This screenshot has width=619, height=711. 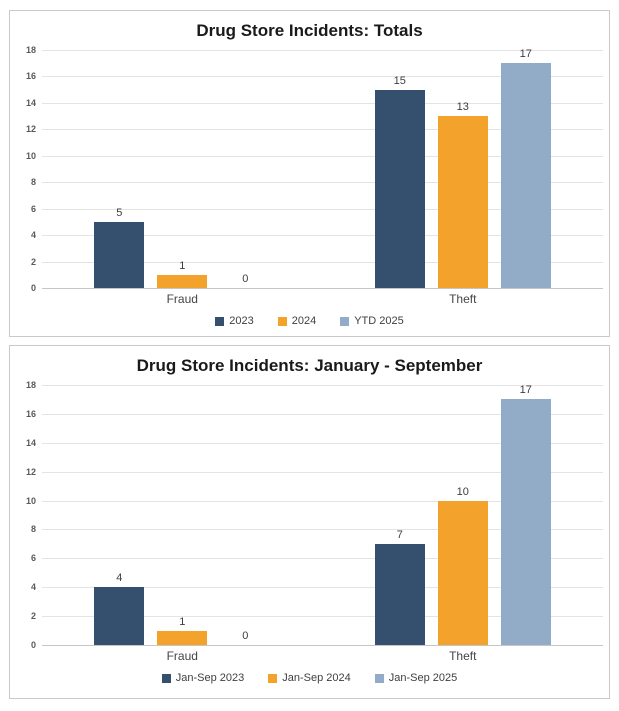 What do you see at coordinates (241, 321) in the screenshot?
I see `legend-label: 2023` at bounding box center [241, 321].